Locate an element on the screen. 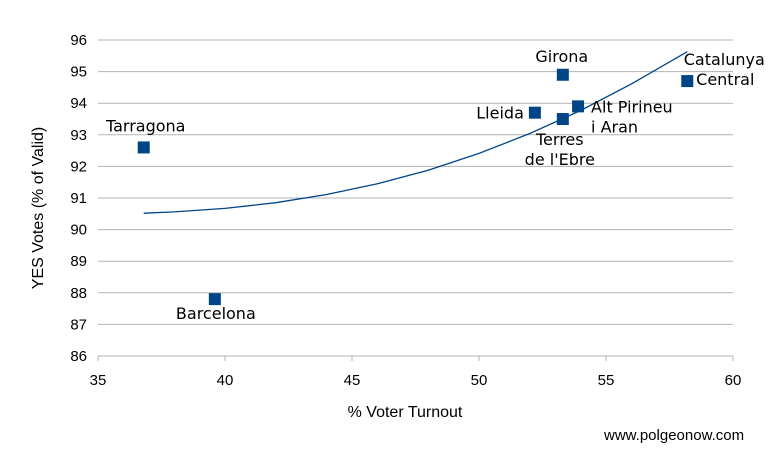 Image resolution: width=780 pixels, height=450 pixels. y-tick-label: 88 is located at coordinates (78, 293).